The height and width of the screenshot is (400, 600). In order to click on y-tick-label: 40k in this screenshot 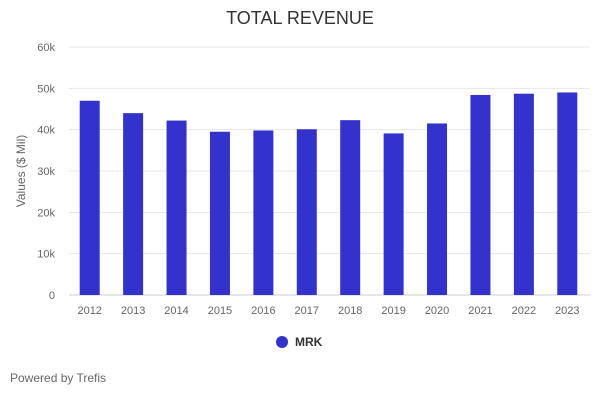, I will do `click(46, 131)`.